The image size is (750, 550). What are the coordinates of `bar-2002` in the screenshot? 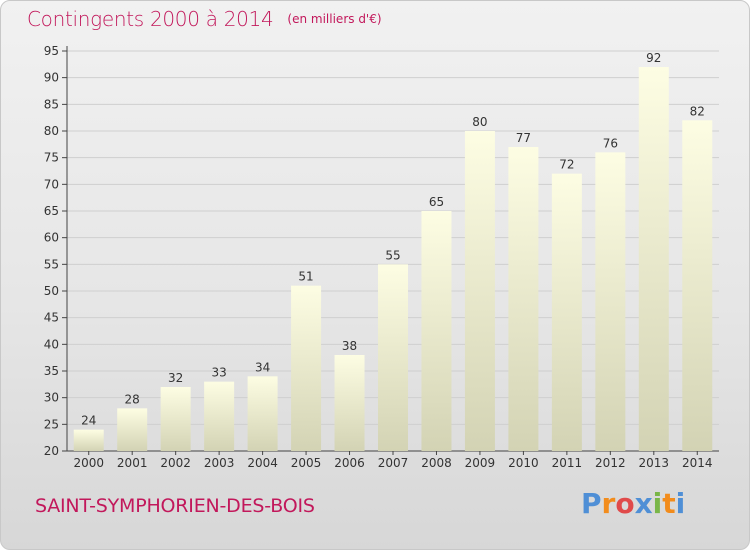 It's located at (175, 419).